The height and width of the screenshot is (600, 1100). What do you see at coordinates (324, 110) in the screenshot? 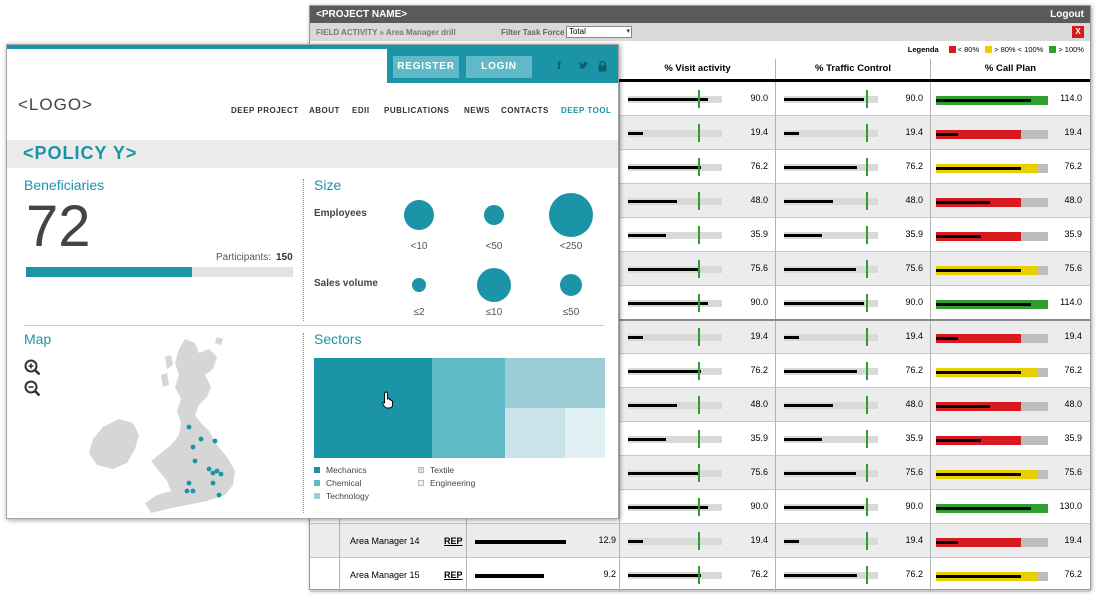
I see `nav-about: ABOUT` at bounding box center [324, 110].